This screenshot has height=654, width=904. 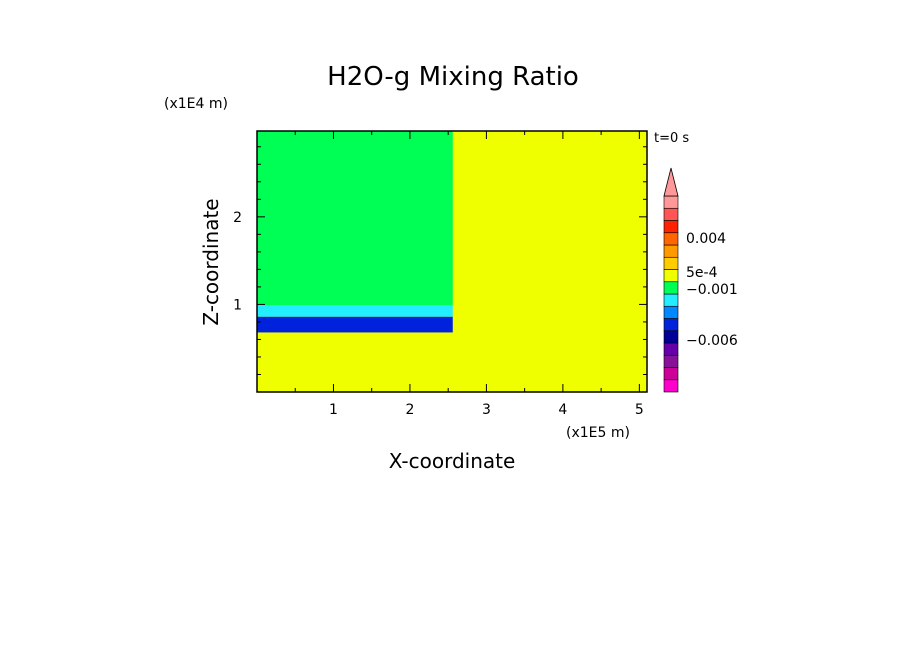 What do you see at coordinates (486, 410) in the screenshot?
I see `x-tick-label: 3` at bounding box center [486, 410].